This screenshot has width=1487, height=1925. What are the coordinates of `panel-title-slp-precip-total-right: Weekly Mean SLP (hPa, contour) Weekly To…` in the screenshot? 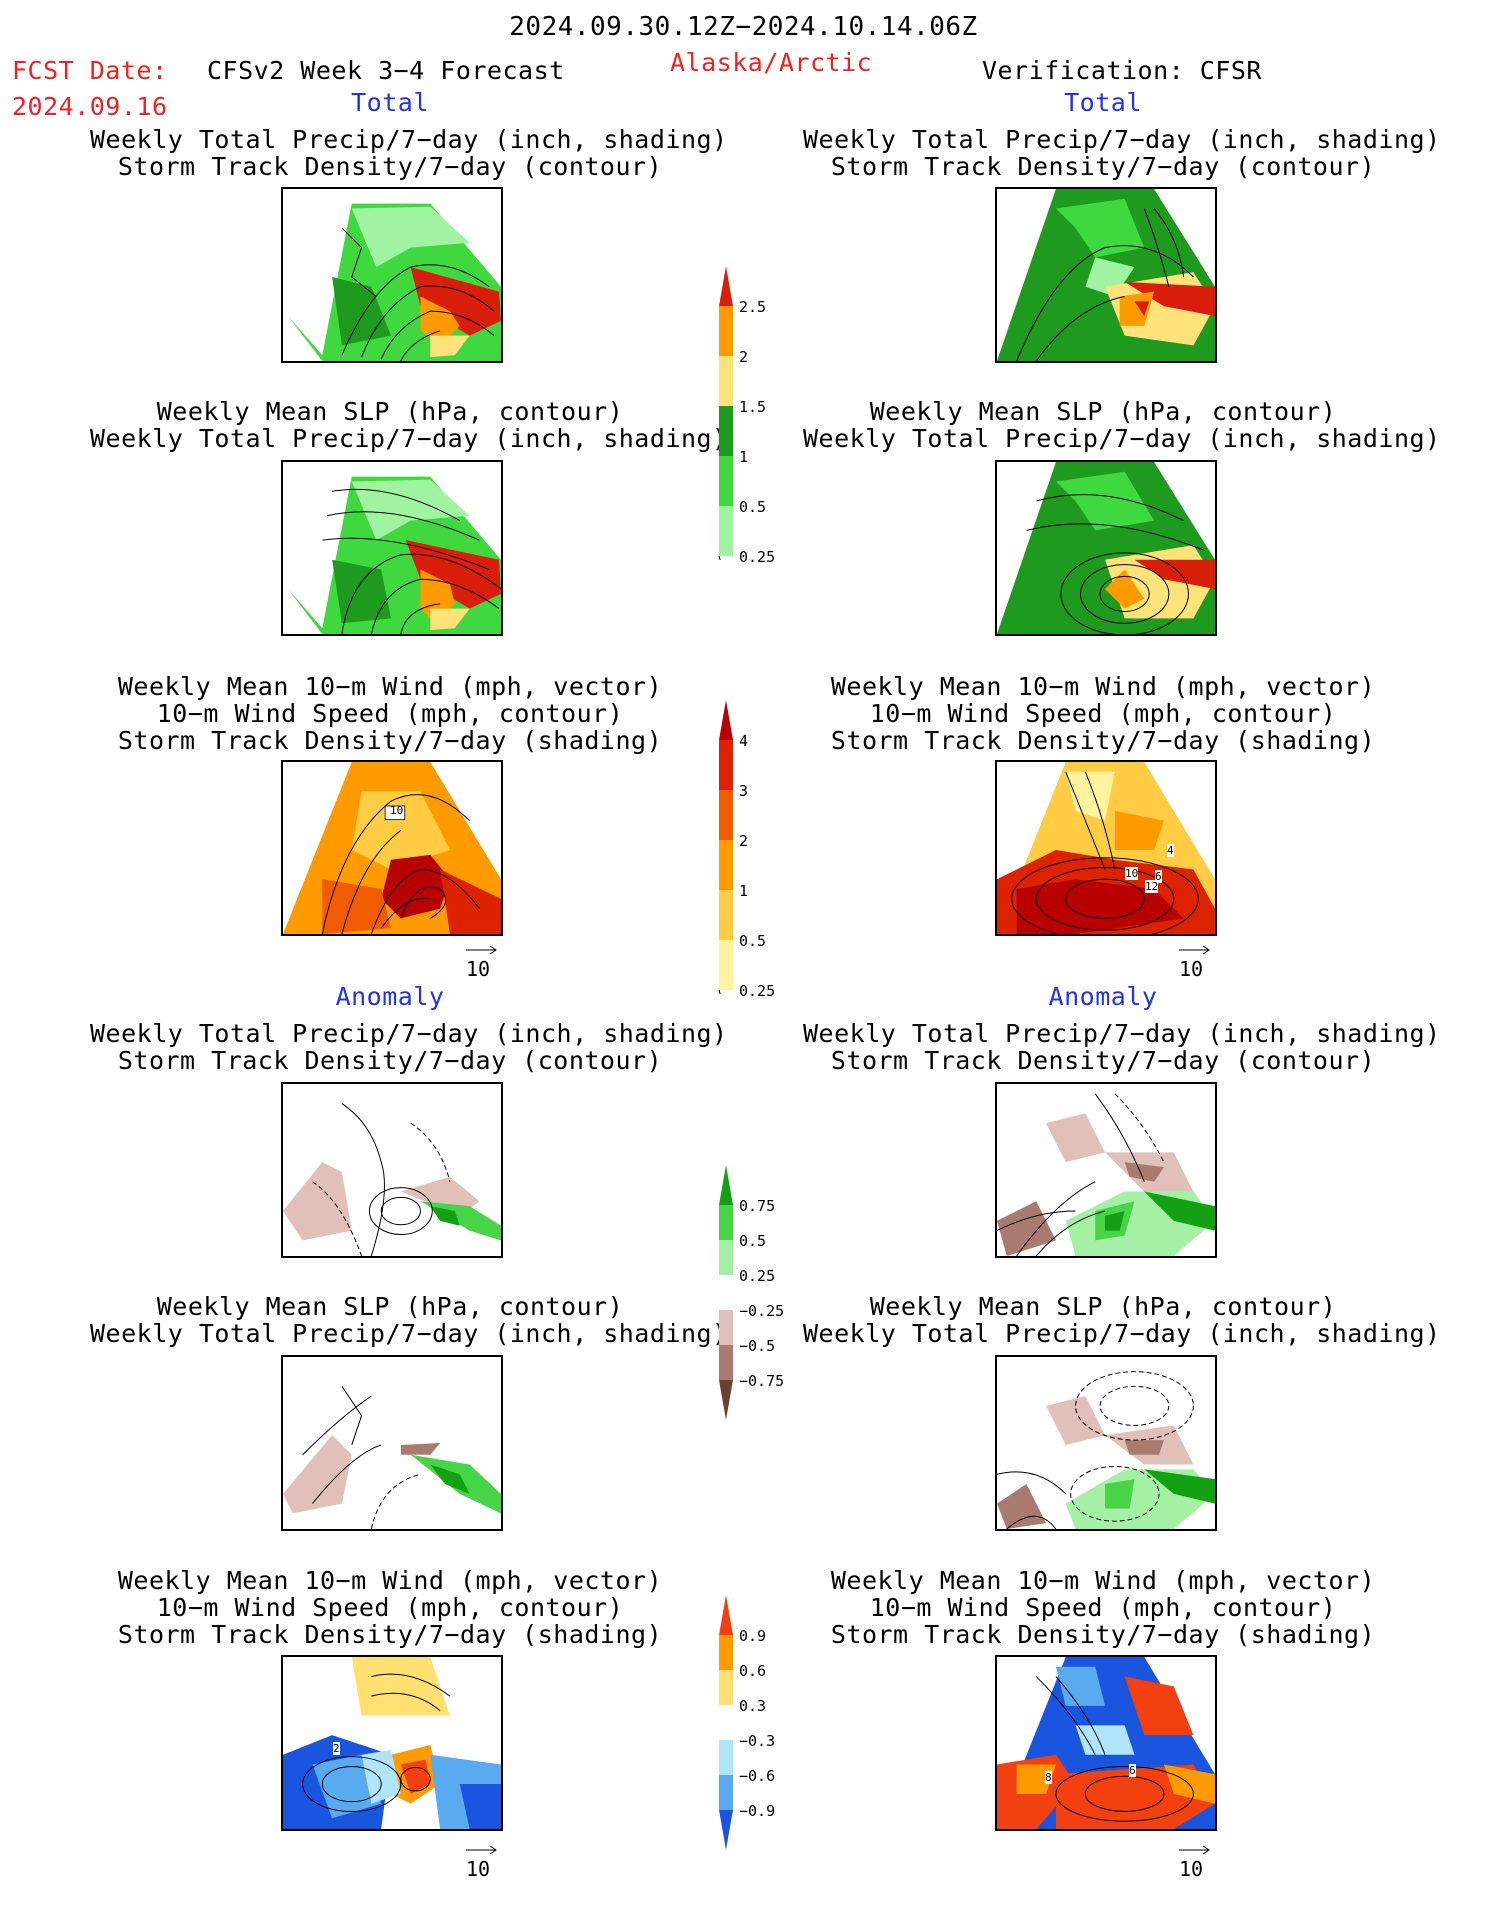 It's located at (1121, 424).